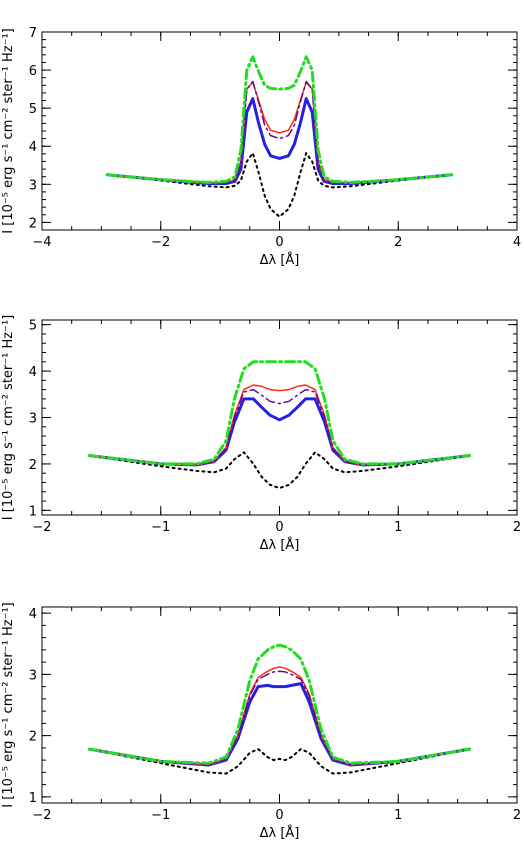 This screenshot has height=849, width=524. What do you see at coordinates (517, 242) in the screenshot?
I see `x-tick-label: 4` at bounding box center [517, 242].